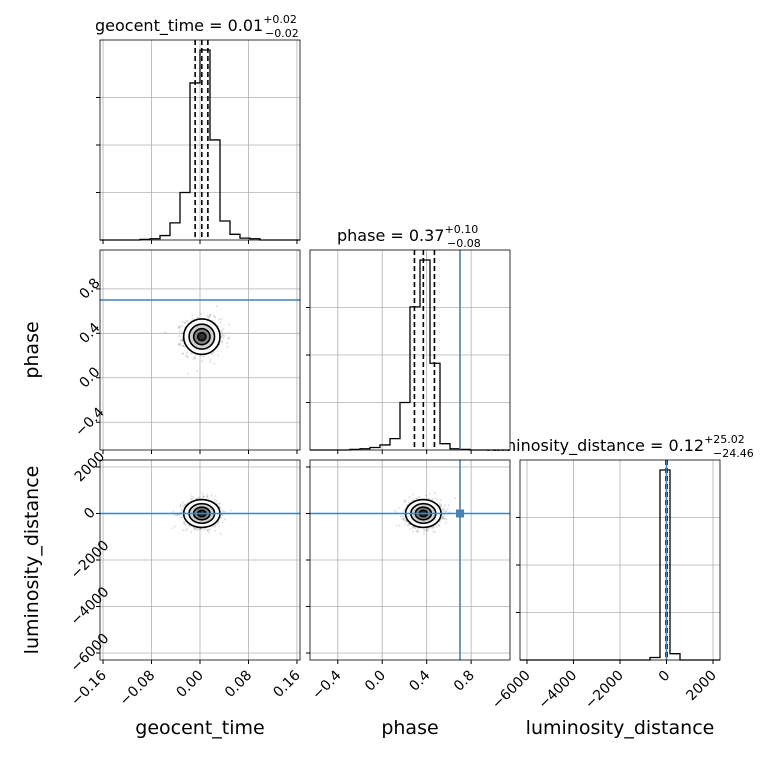  I want to click on hist-luminosity-distance-frame, so click(620, 560).